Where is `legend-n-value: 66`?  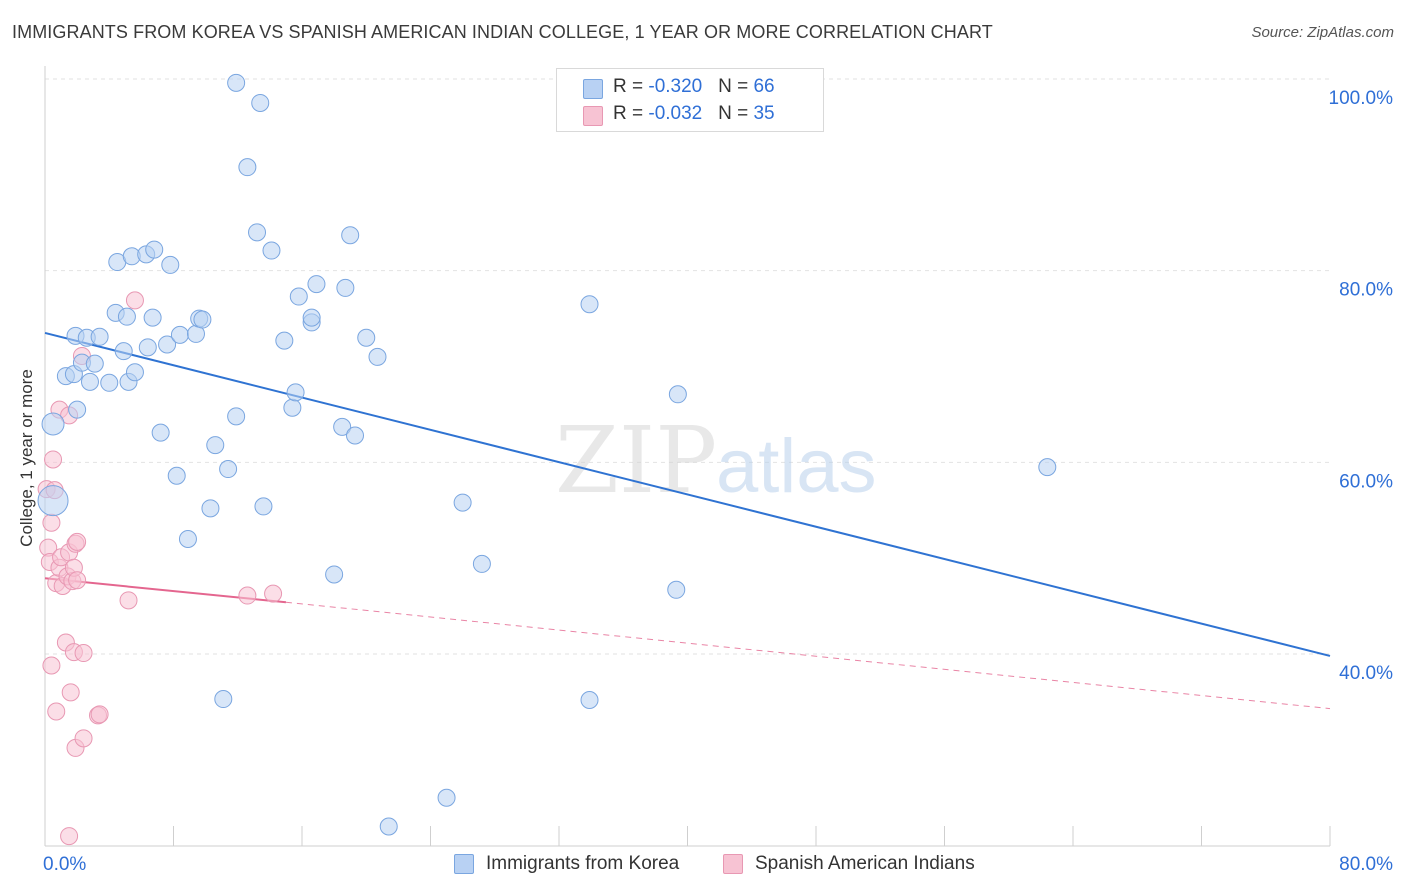 legend-n-value: 66 is located at coordinates (764, 86).